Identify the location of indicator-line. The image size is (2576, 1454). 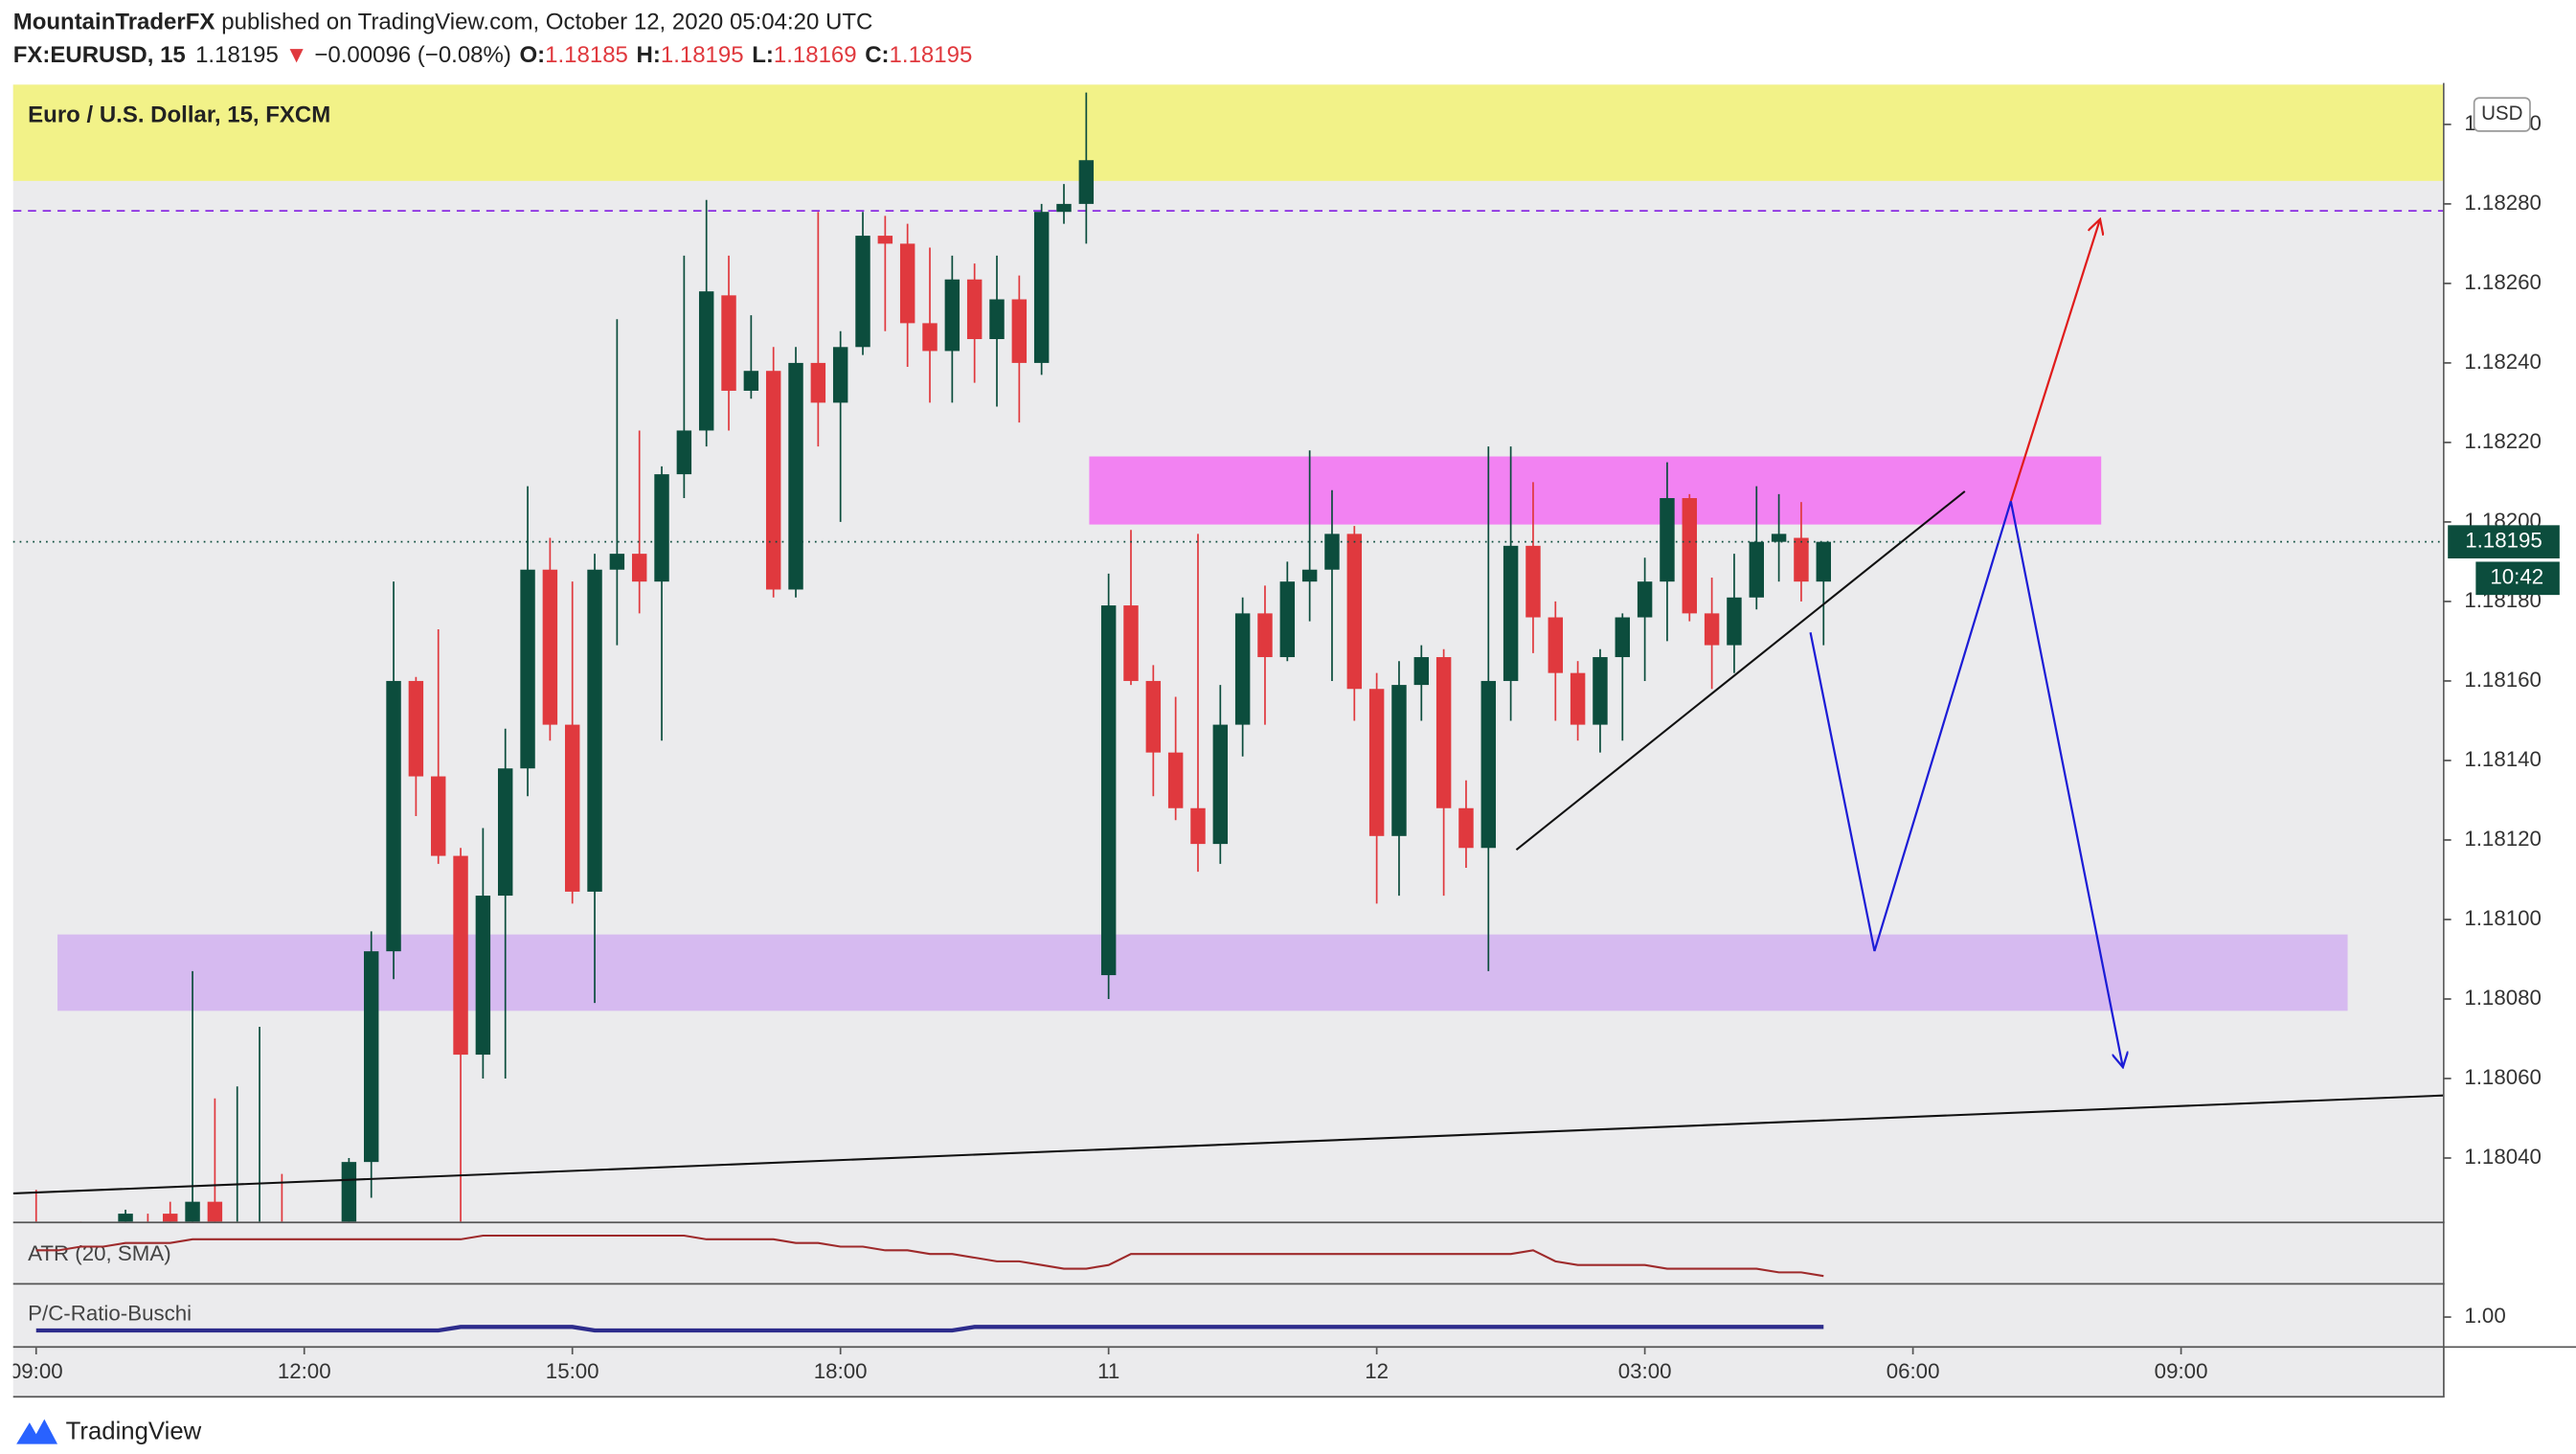
(929, 1256).